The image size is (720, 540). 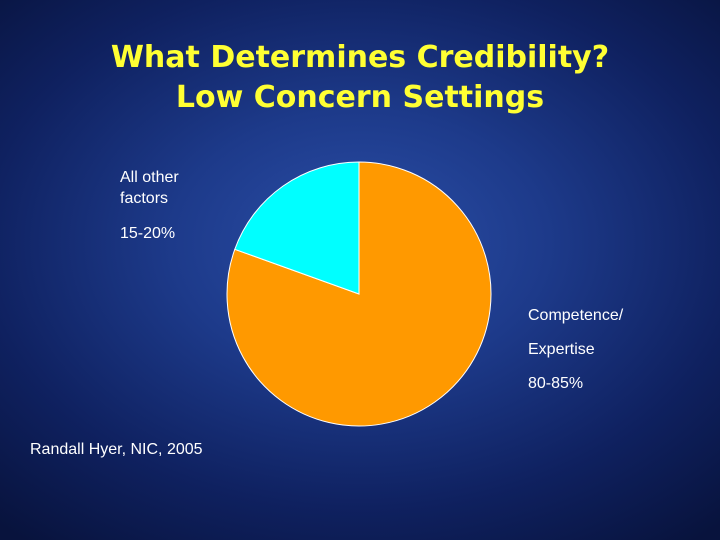 I want to click on slide-title-line1: What Determines Credibility?, so click(x=360, y=57).